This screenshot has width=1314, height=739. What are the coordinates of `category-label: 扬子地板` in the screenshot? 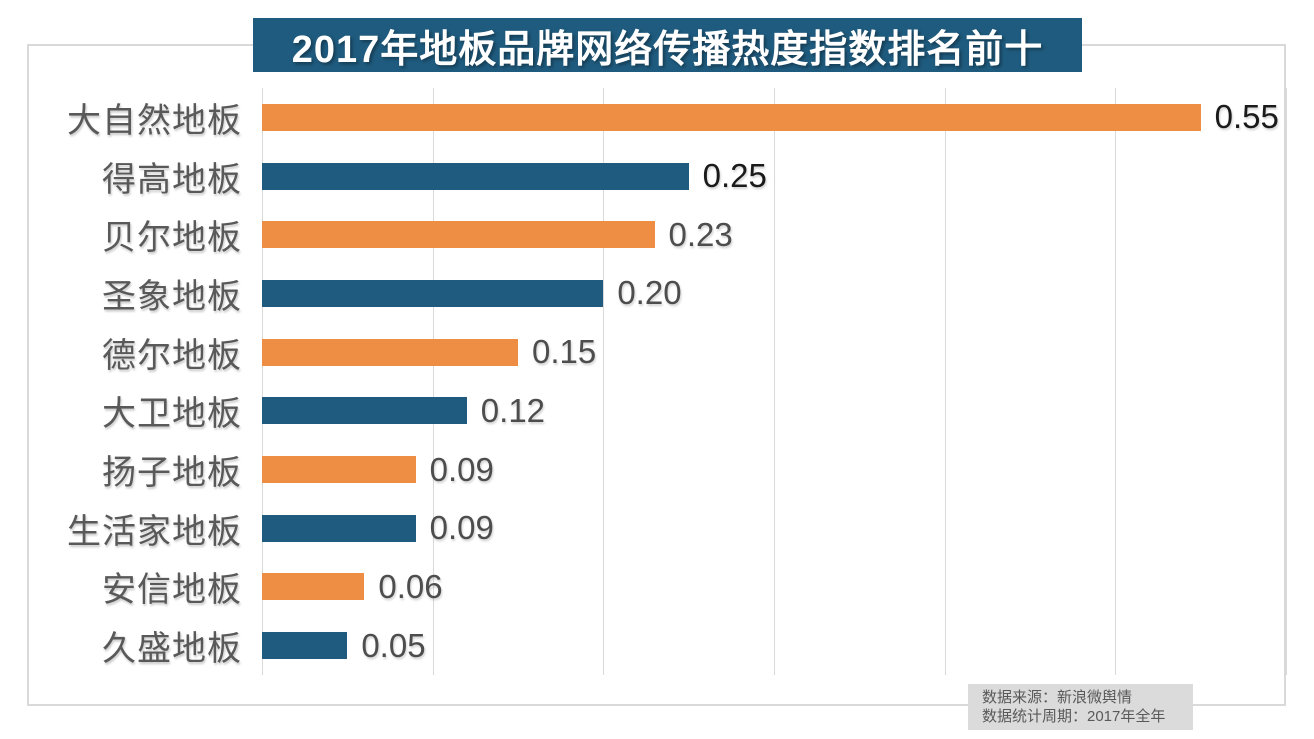 It's located at (172, 473).